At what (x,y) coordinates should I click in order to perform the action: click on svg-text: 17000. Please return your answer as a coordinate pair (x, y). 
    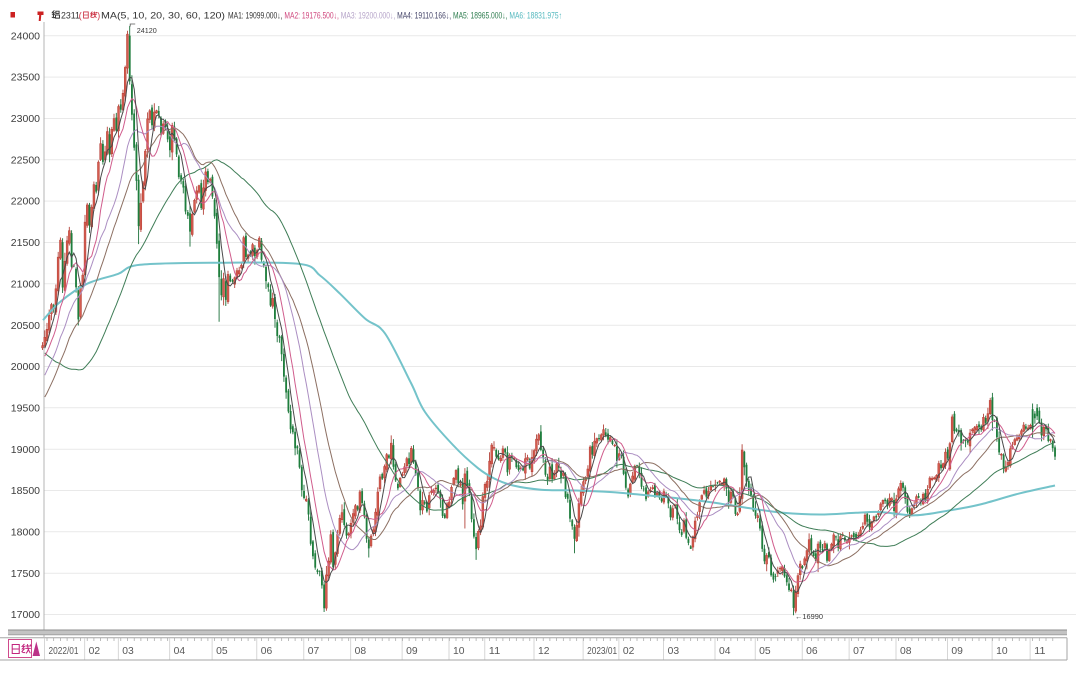
    Looking at the image, I should click on (25, 615).